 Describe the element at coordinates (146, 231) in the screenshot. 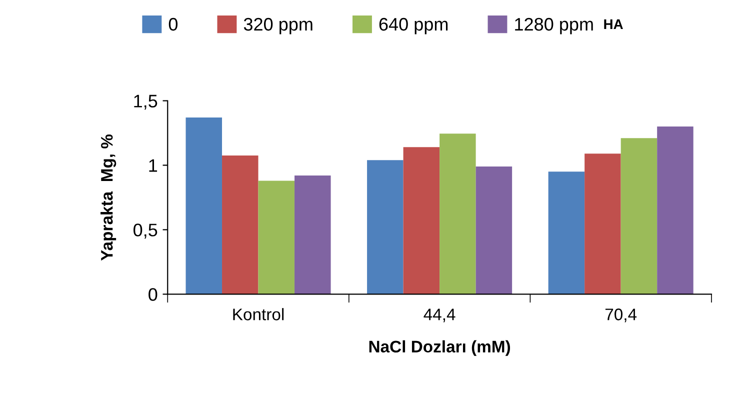

I see `y-tick-label: 0,5` at that location.